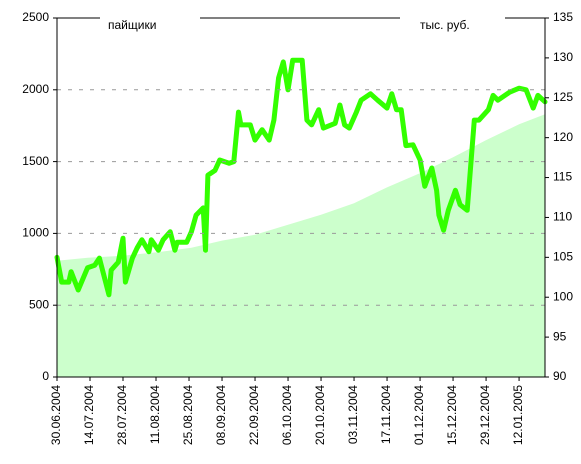  Describe the element at coordinates (254, 415) in the screenshot. I see `x-tick-label: 22.09.2004` at that location.